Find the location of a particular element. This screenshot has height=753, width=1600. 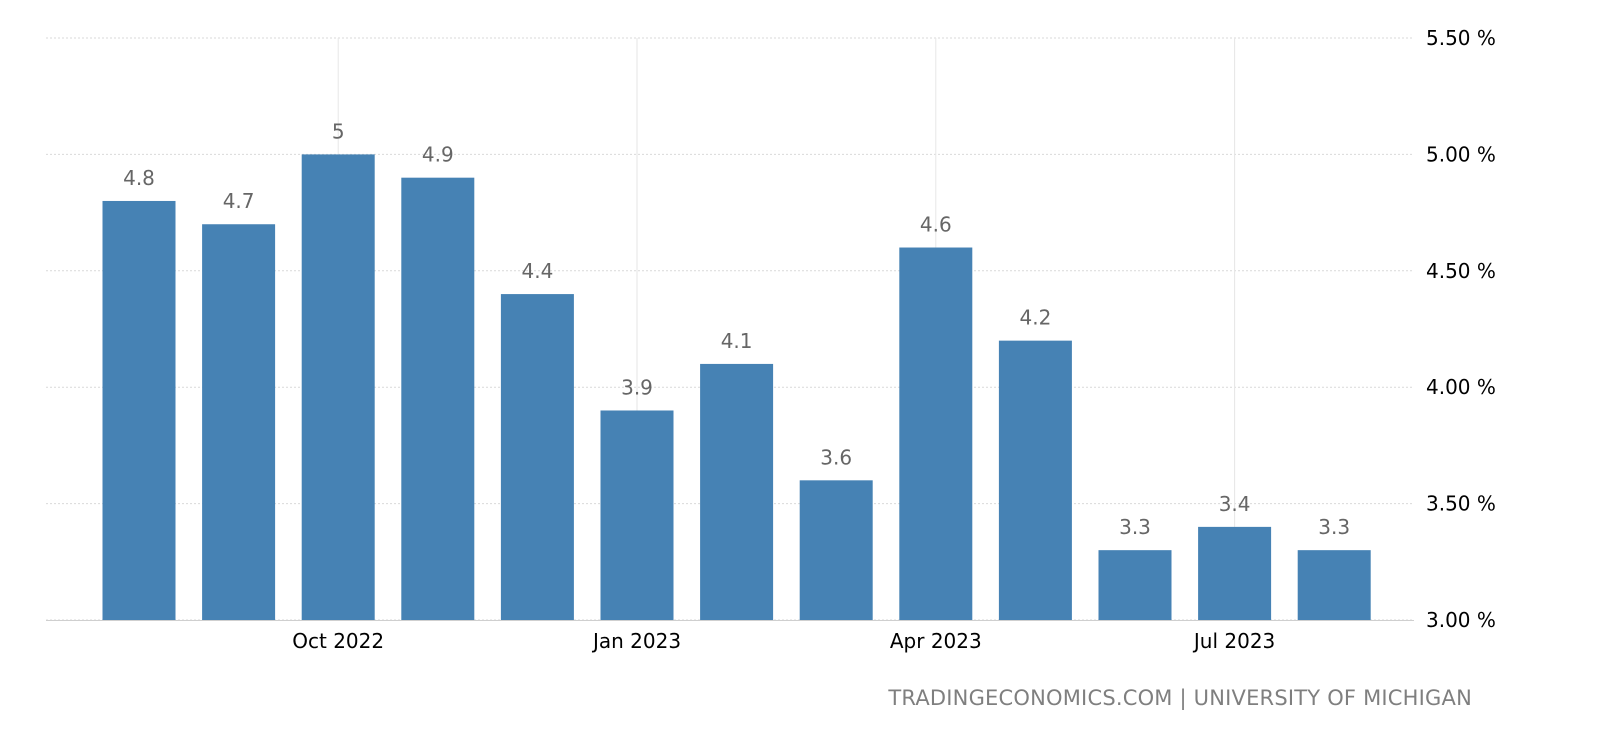

x-tick-label: Jul 2023 is located at coordinates (1233, 641).